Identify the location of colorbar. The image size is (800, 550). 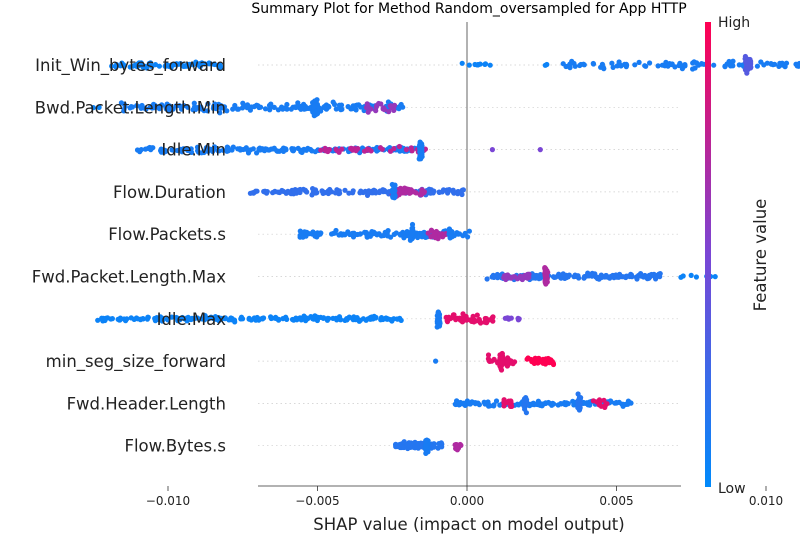
(708, 254).